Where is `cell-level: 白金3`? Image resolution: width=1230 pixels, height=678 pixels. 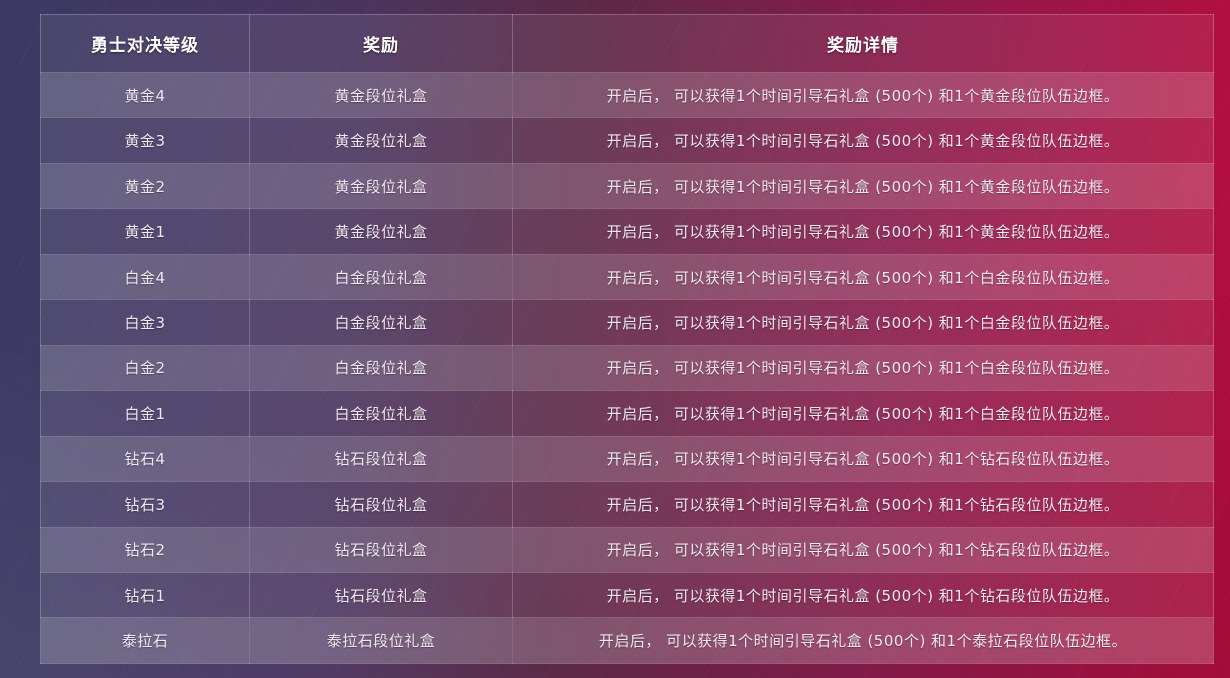
cell-level: 白金3 is located at coordinates (145, 322).